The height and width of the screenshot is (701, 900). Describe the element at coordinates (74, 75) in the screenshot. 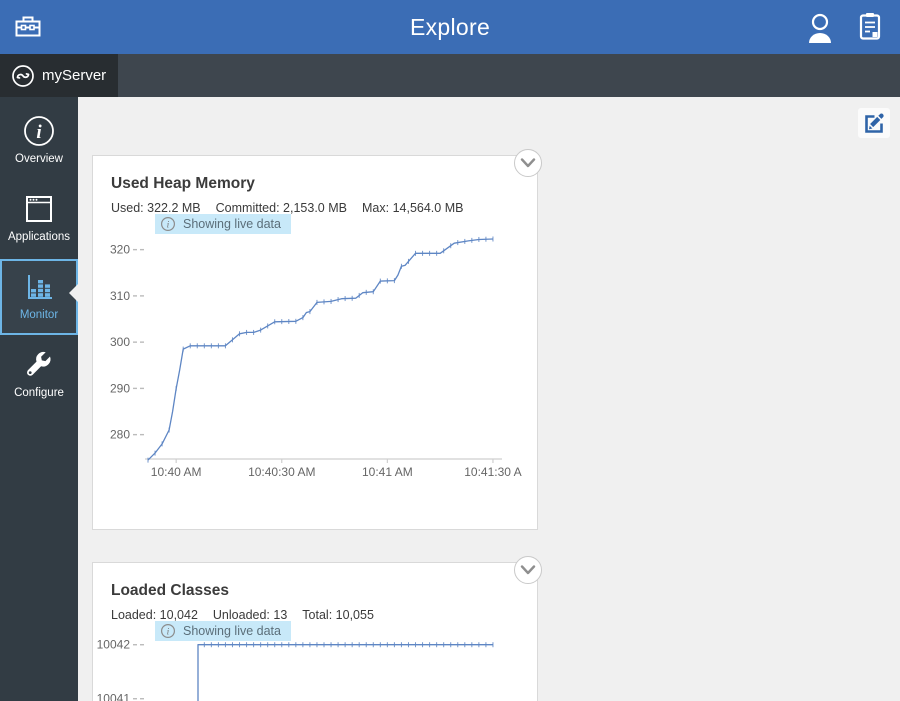

I see `server-name: myServer` at that location.